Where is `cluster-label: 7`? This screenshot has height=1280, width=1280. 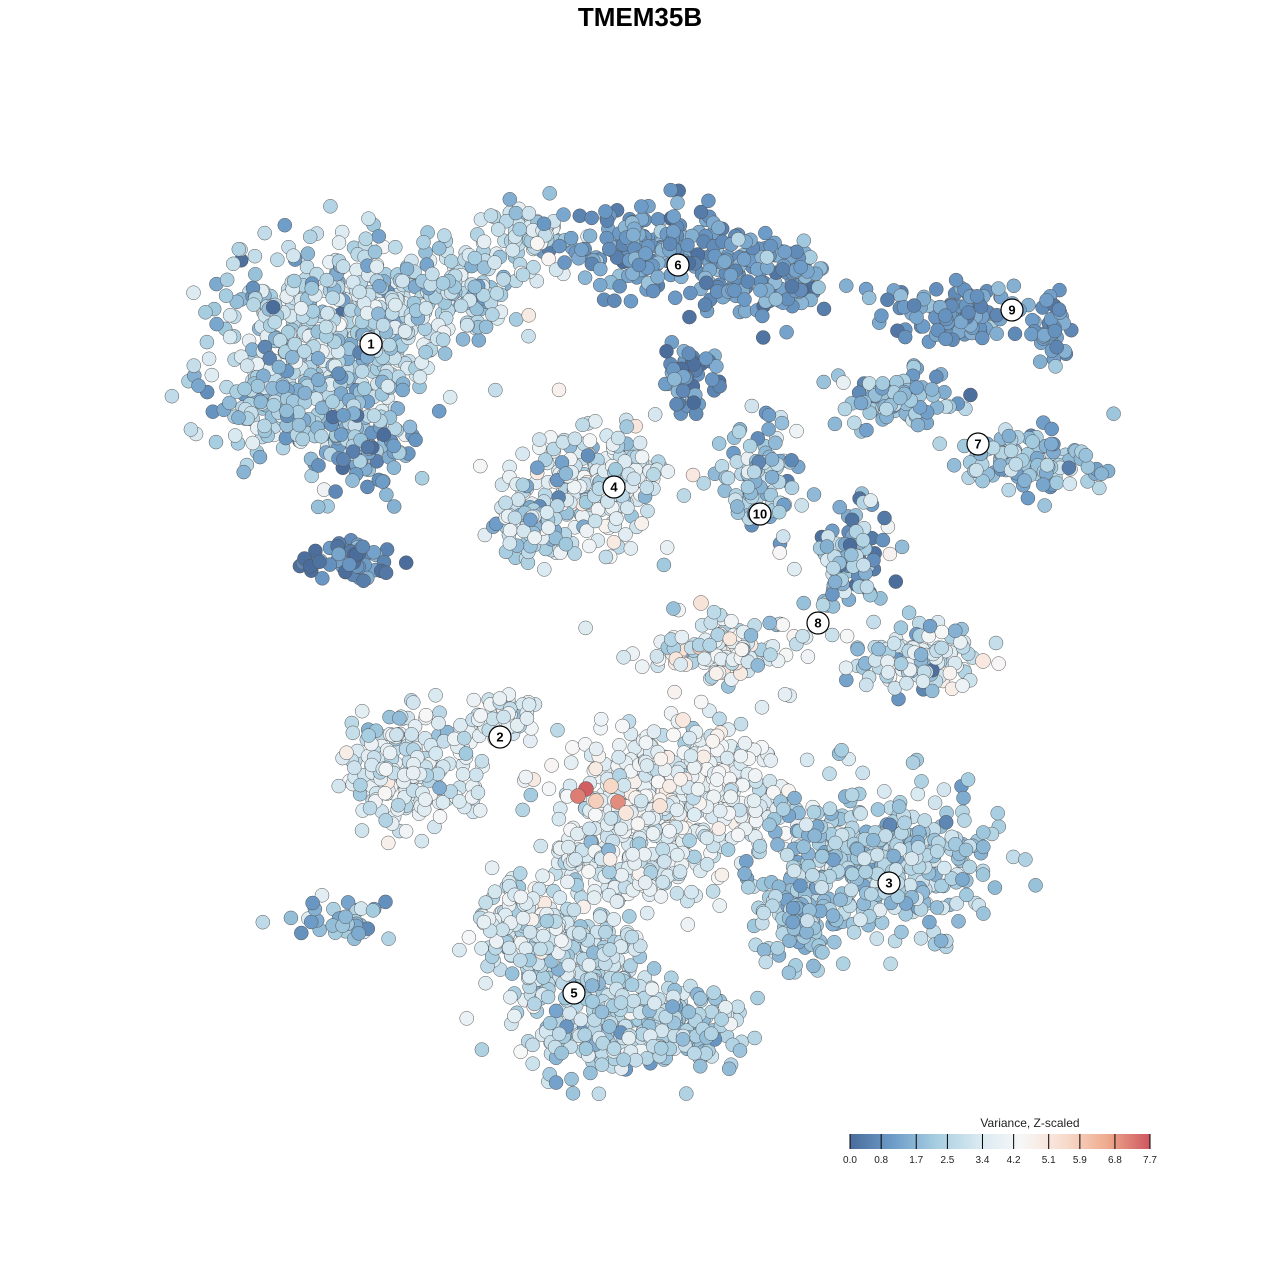 cluster-label: 7 is located at coordinates (978, 444).